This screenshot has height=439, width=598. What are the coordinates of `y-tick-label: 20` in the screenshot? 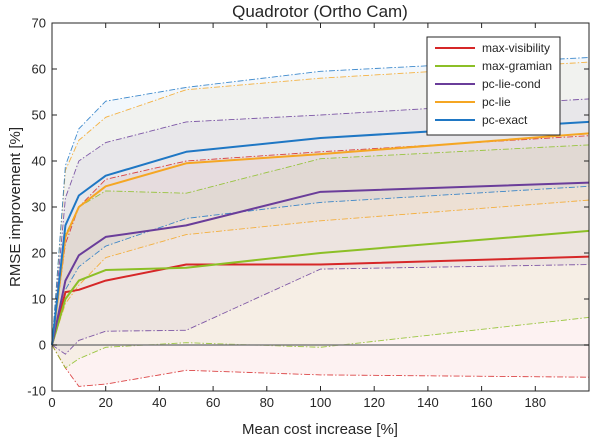 It's located at (39, 253).